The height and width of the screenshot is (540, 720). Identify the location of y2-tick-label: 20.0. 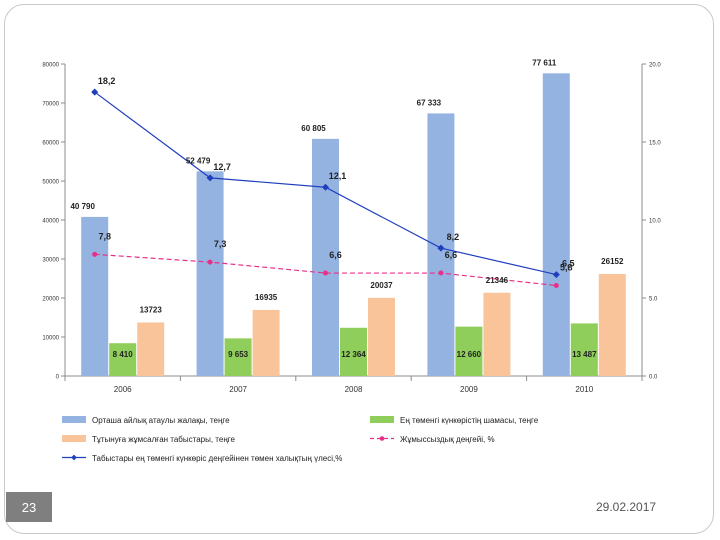
(655, 66).